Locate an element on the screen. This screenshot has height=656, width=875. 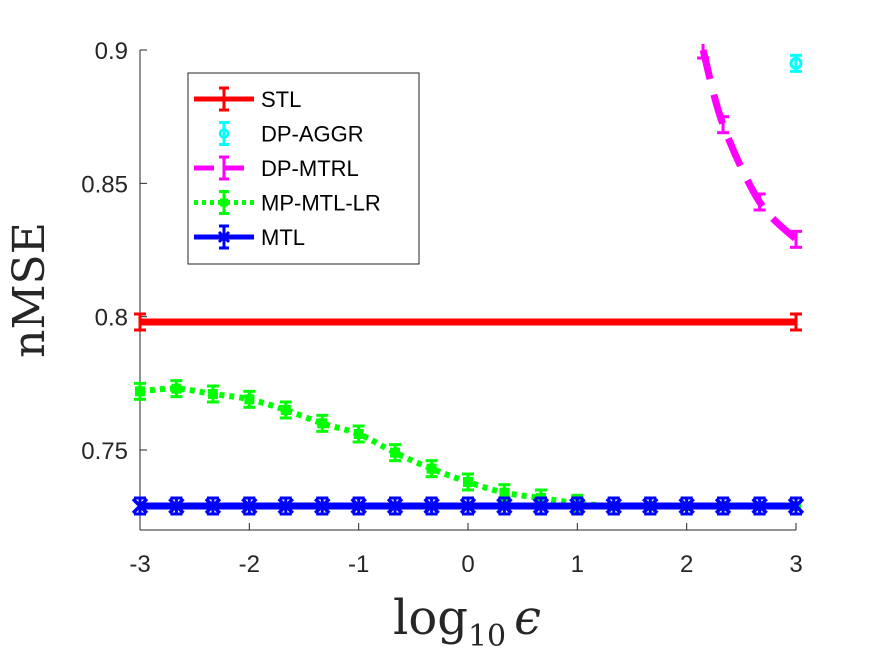
legend-marker-mp-mtl-lr is located at coordinates (224, 202).